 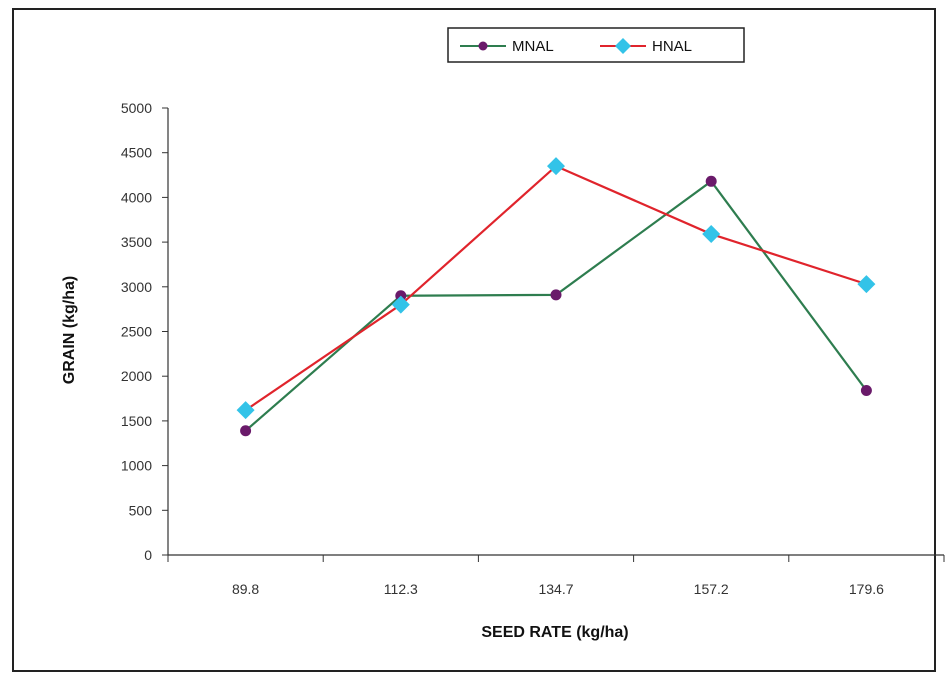 What do you see at coordinates (672, 46) in the screenshot?
I see `legend-label-hnal: HNAL` at bounding box center [672, 46].